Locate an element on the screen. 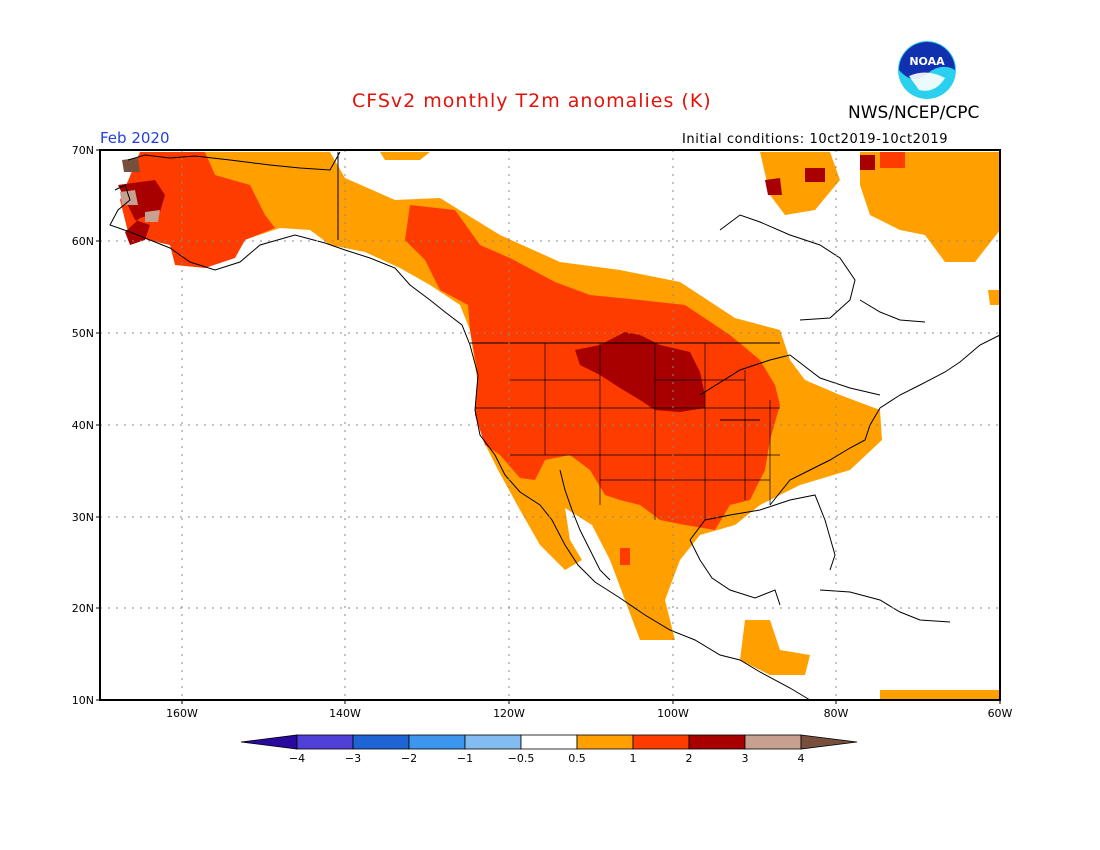 This screenshot has width=1100, height=850. lon-axis: 160W 140W 120W 100W 80W 60W is located at coordinates (589, 710).